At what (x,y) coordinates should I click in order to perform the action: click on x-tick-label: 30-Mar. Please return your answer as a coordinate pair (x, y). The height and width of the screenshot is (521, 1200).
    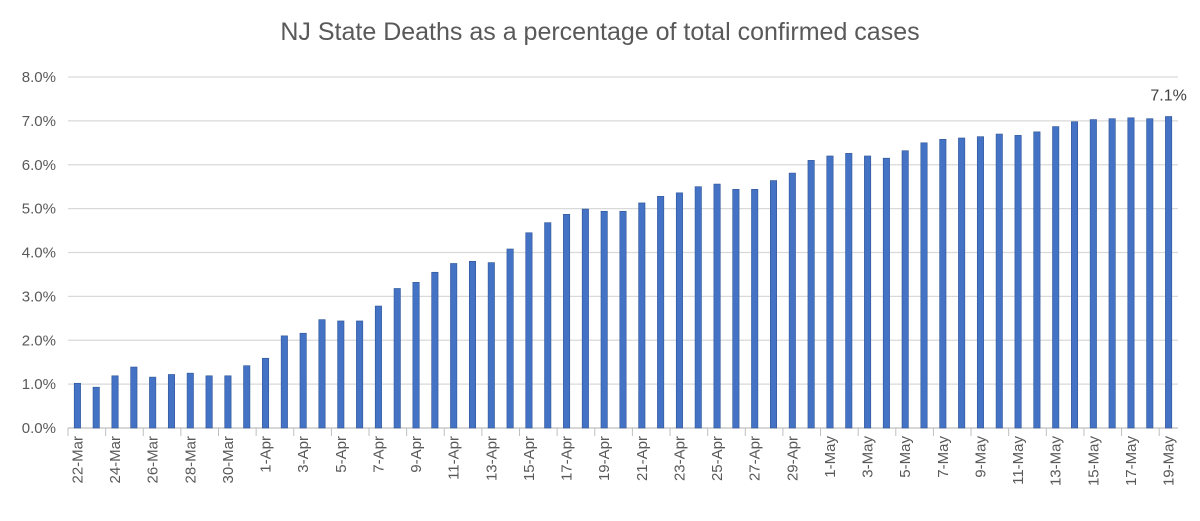
    Looking at the image, I should click on (228, 460).